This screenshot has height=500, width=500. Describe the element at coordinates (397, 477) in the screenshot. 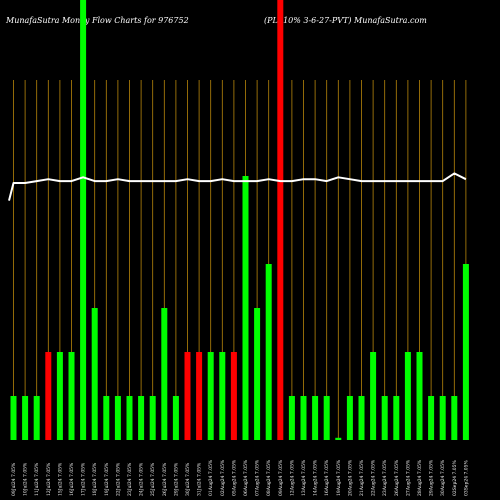

I see `x-tick-label: 26Aug24 7.05%` at that location.